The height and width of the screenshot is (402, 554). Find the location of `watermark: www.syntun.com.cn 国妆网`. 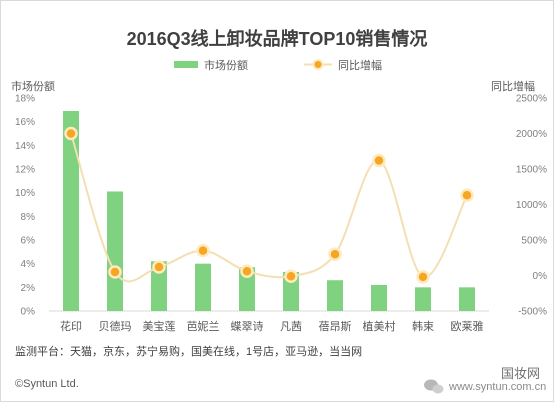

watermark: www.syntun.com.cn 国妆网 is located at coordinates (485, 380).